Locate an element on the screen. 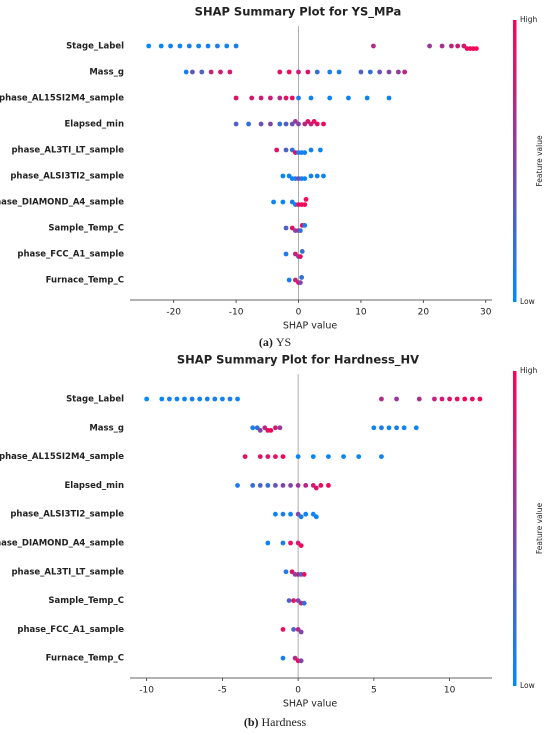 The width and height of the screenshot is (550, 735). caption-text: YS is located at coordinates (283, 342).